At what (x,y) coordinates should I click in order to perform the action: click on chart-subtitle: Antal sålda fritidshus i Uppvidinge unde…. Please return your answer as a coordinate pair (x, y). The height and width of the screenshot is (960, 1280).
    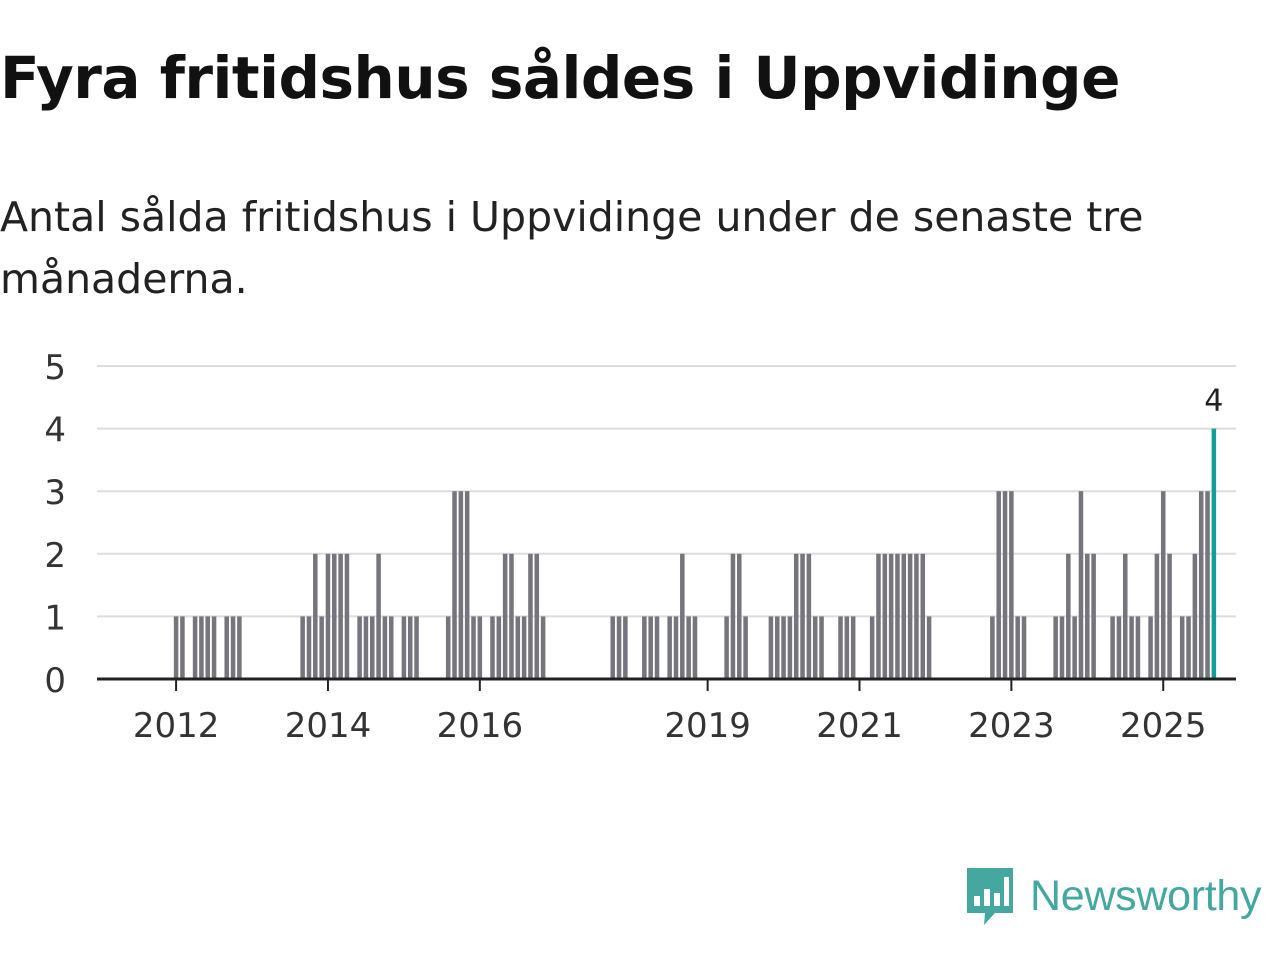
    Looking at the image, I should click on (572, 248).